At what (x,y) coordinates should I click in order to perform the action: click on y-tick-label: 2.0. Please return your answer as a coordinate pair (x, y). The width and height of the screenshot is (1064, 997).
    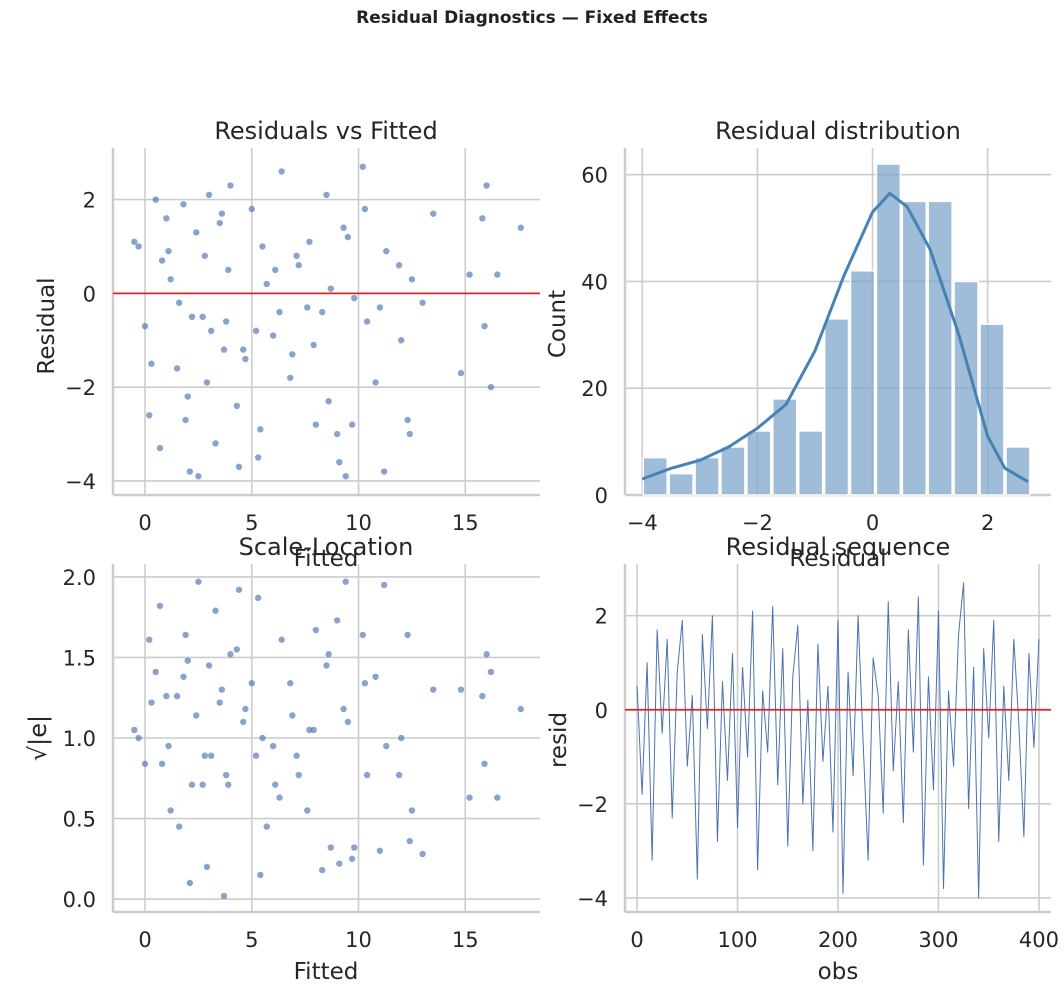
    Looking at the image, I should click on (79, 578).